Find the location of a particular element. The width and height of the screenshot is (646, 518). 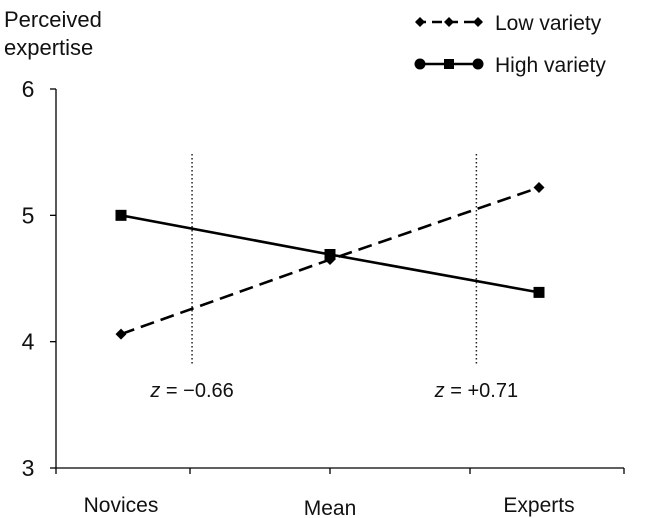

reference-label-value: = +0.71 is located at coordinates (481, 391).